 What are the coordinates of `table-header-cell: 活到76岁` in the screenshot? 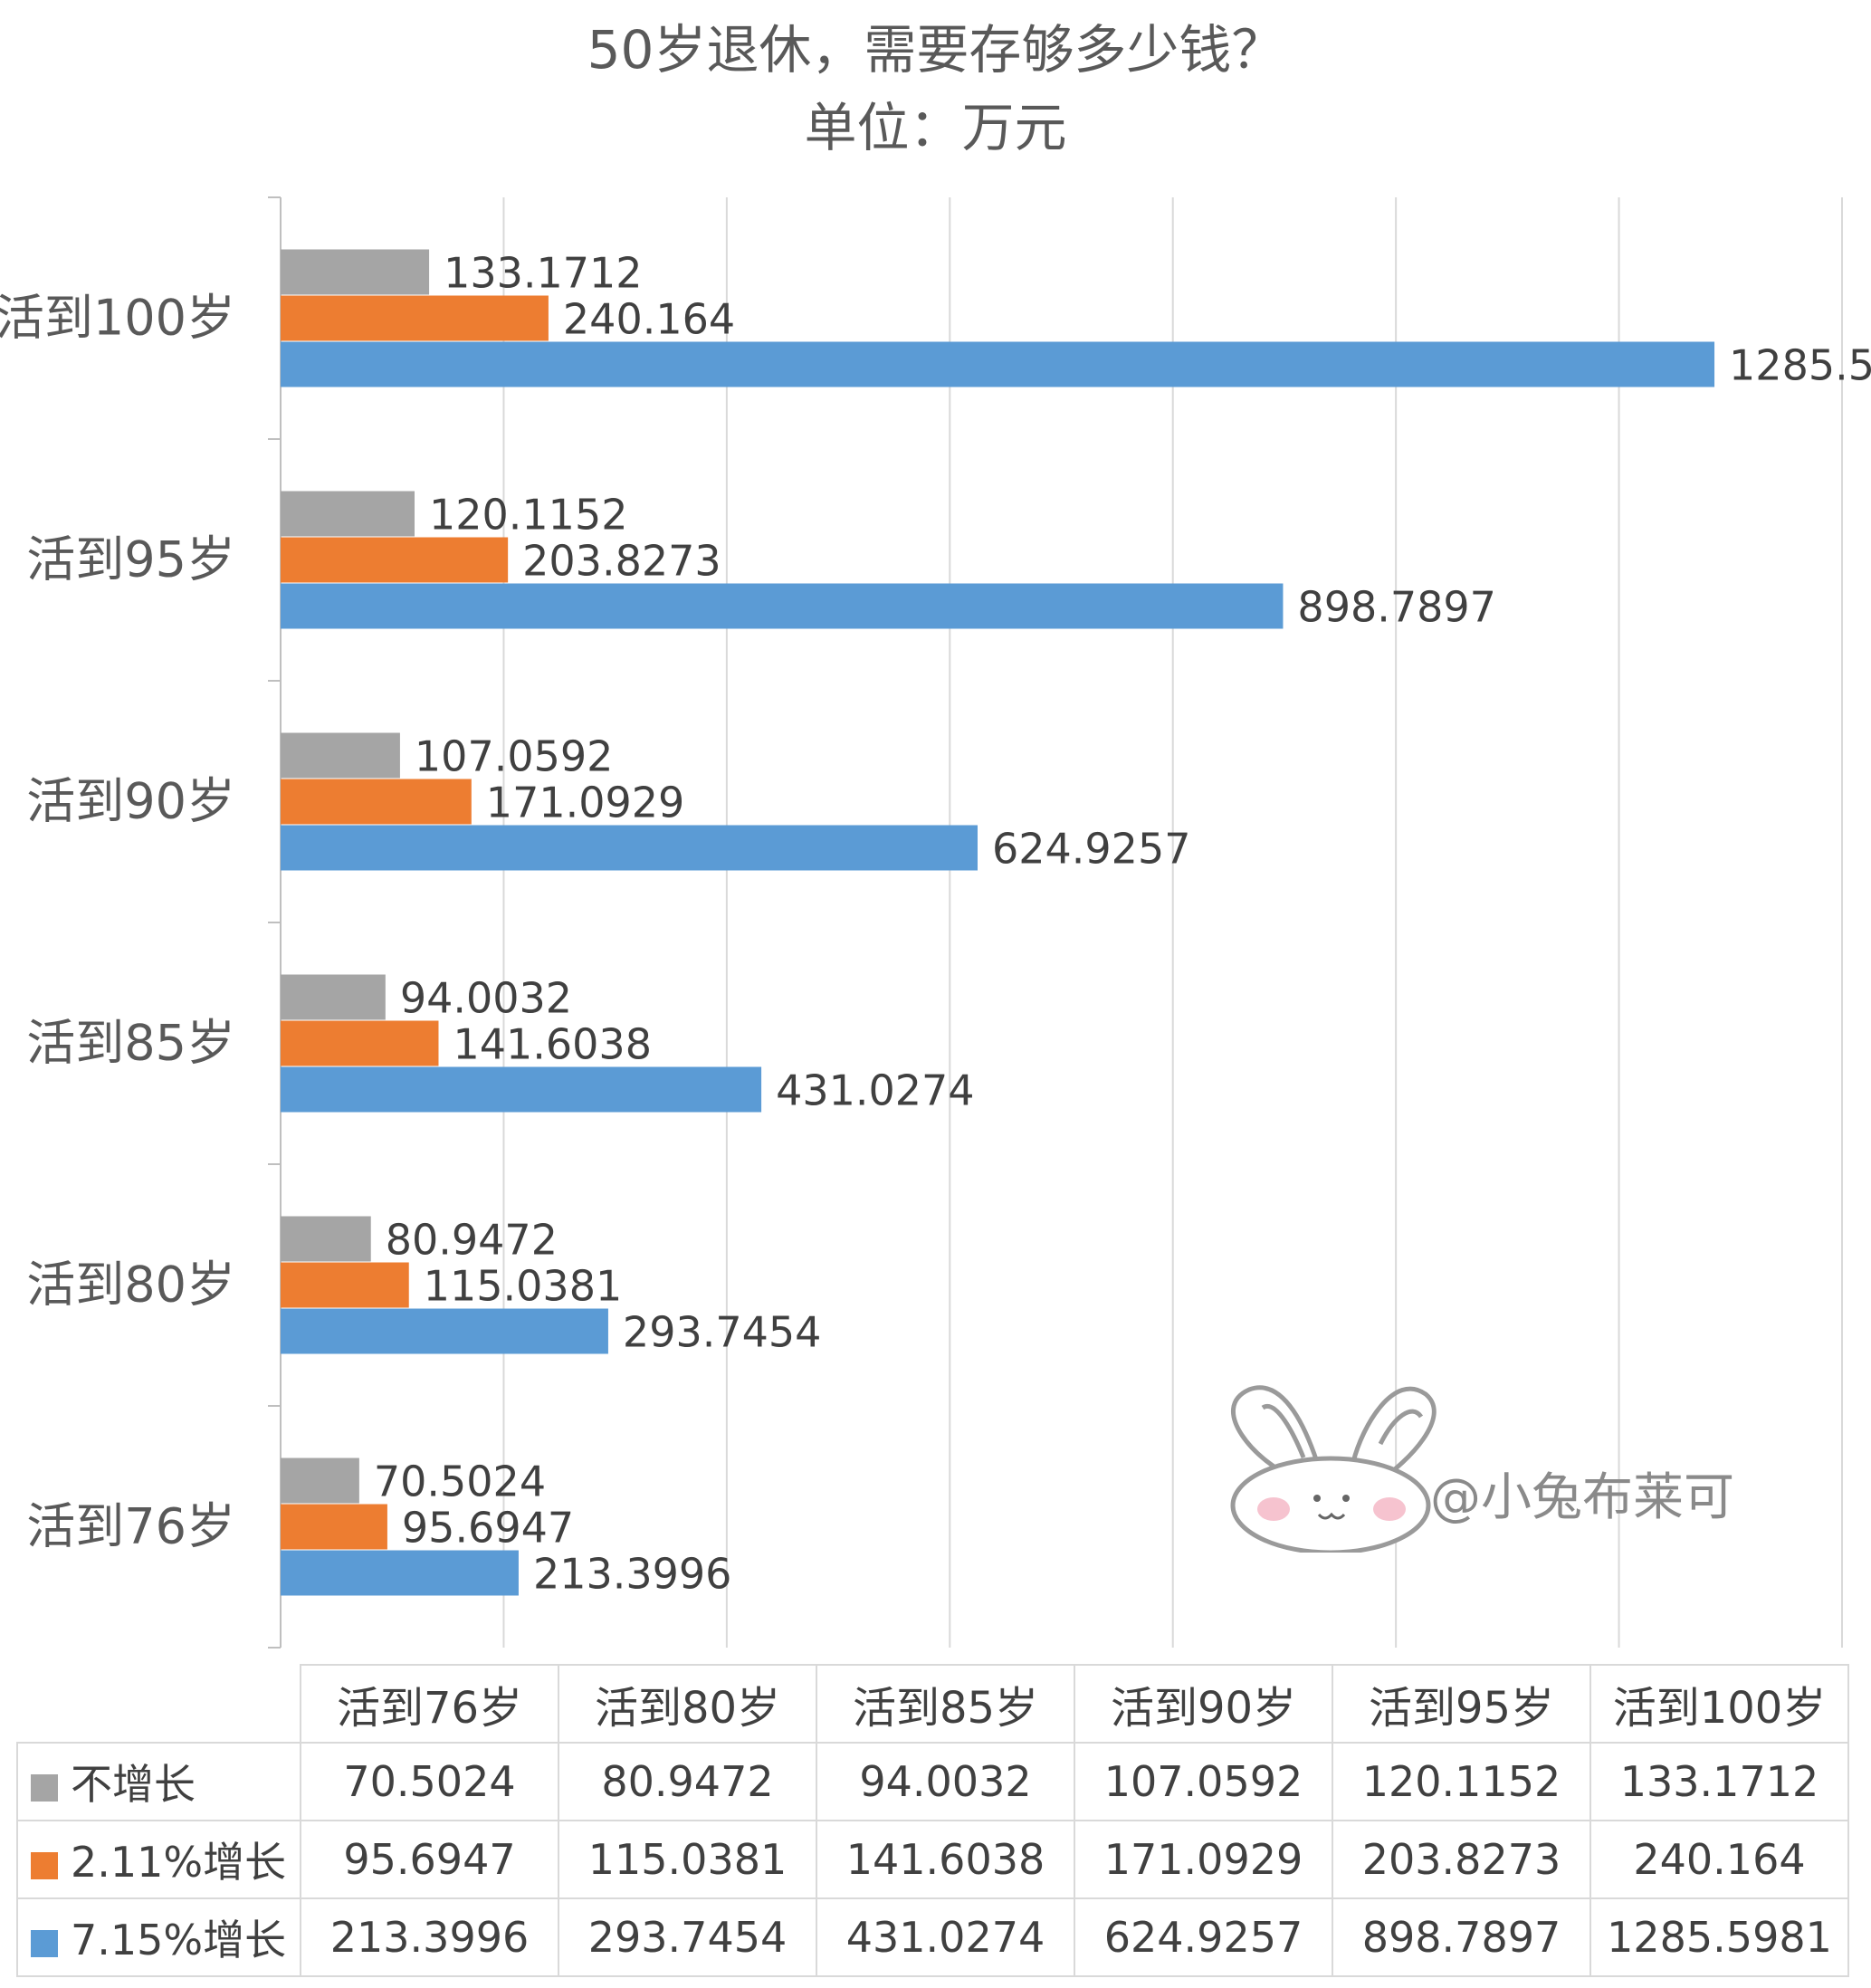 It's located at (429, 1704).